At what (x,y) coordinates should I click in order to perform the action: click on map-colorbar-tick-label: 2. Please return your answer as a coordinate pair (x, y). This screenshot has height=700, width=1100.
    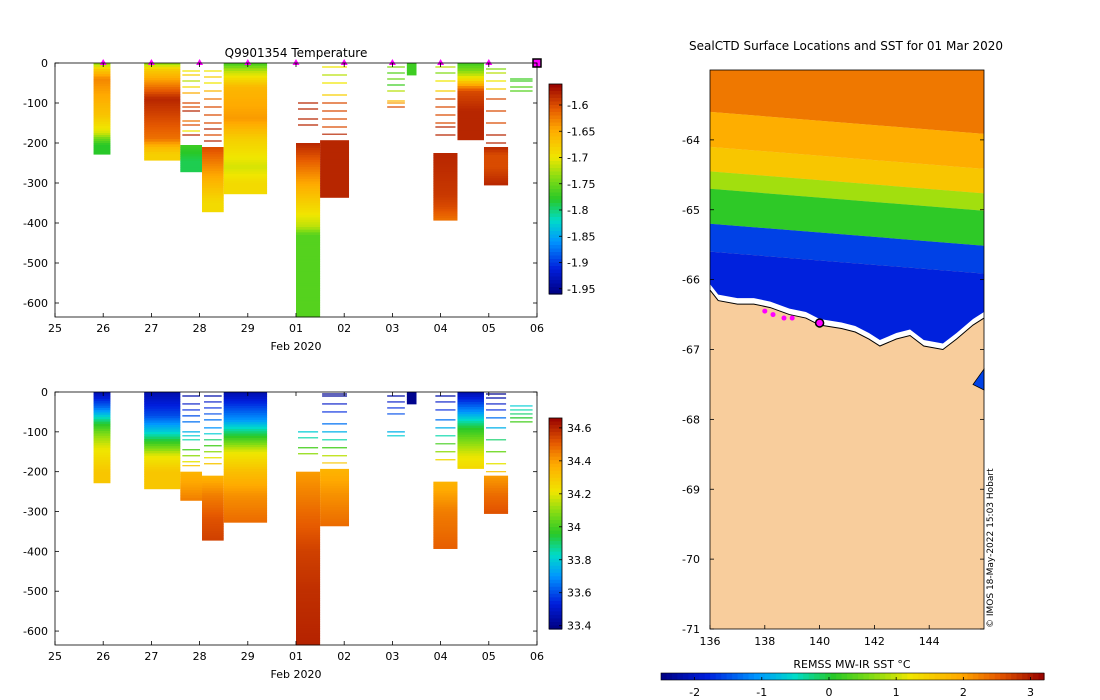
    Looking at the image, I should click on (963, 692).